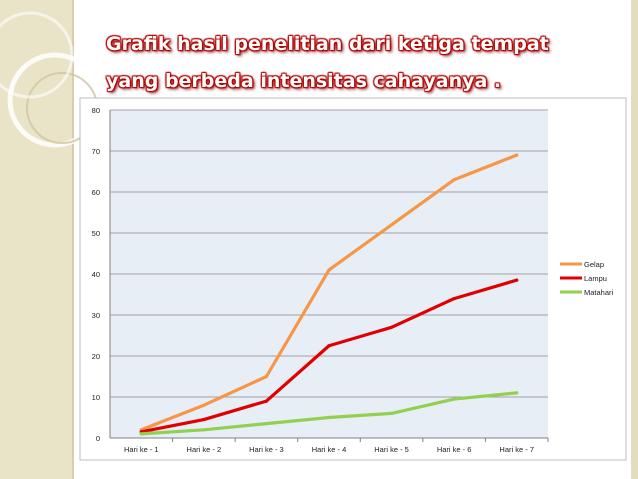  What do you see at coordinates (96, 397) in the screenshot?
I see `y-tick-label-10: 10` at bounding box center [96, 397].